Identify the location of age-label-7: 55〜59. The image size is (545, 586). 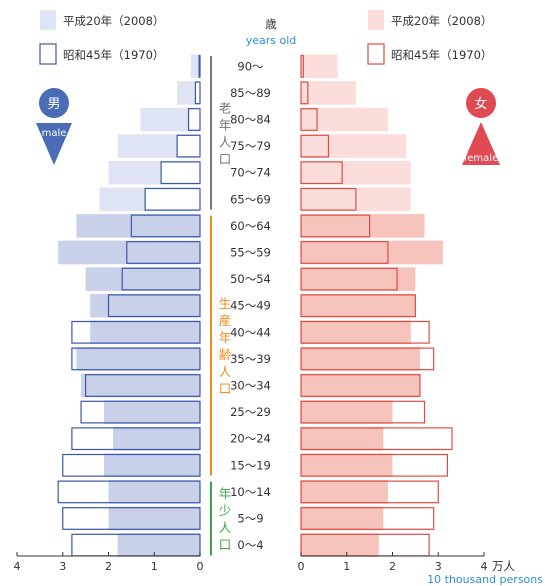
(250, 253).